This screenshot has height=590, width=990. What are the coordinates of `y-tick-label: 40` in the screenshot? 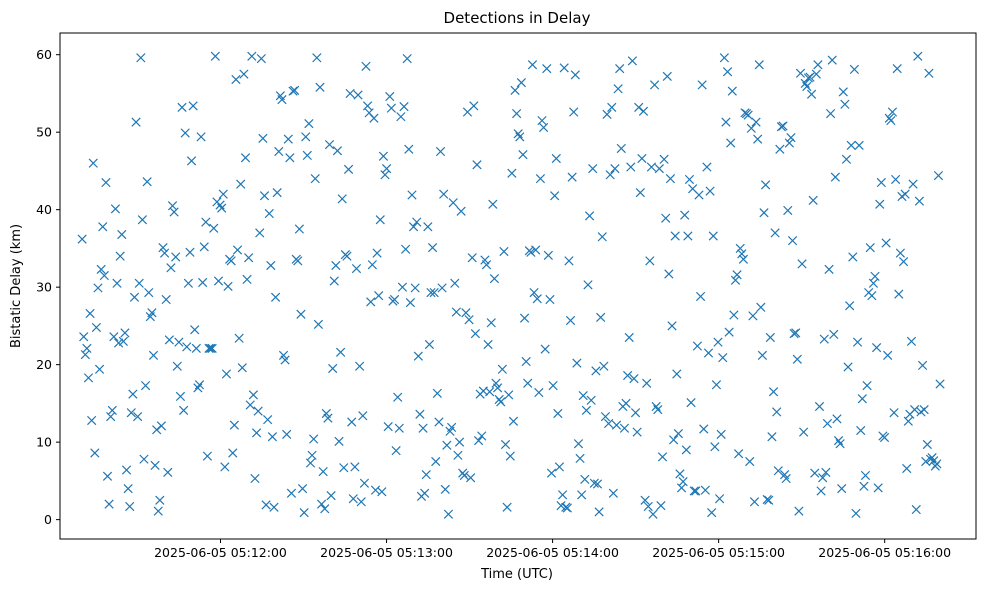 It's located at (44, 209).